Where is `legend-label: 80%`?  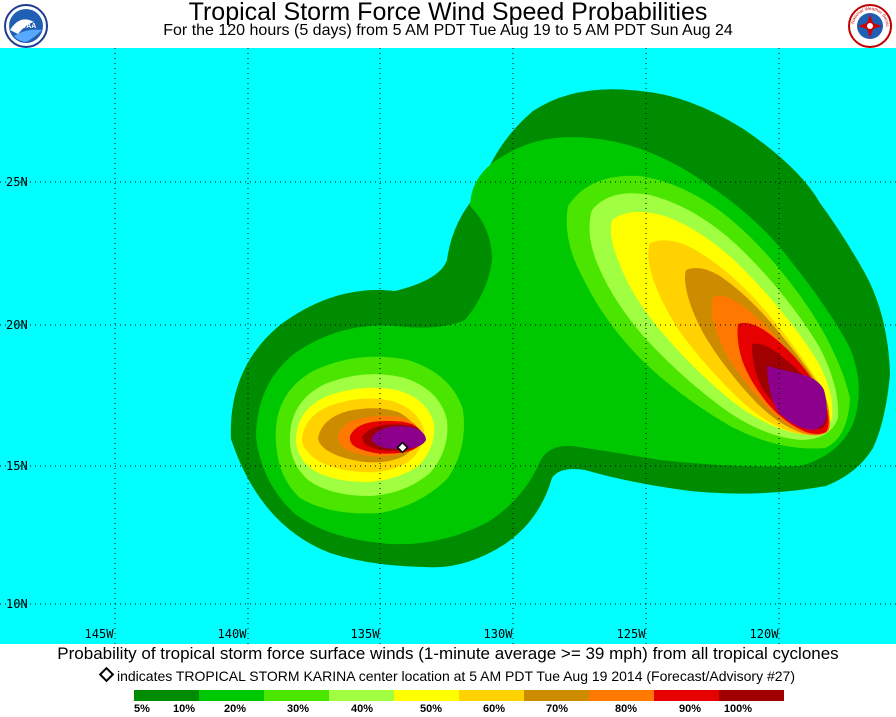 legend-label: 80% is located at coordinates (626, 709).